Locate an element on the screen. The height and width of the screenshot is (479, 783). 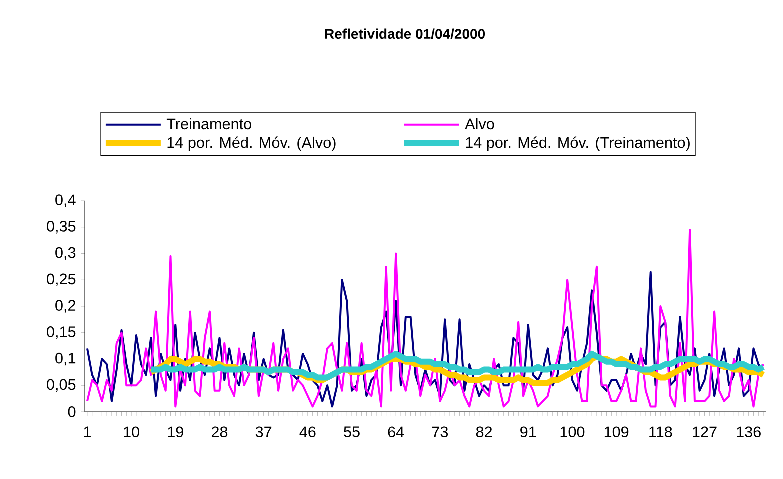
y-tick-label: 0,25 is located at coordinates (61, 280).